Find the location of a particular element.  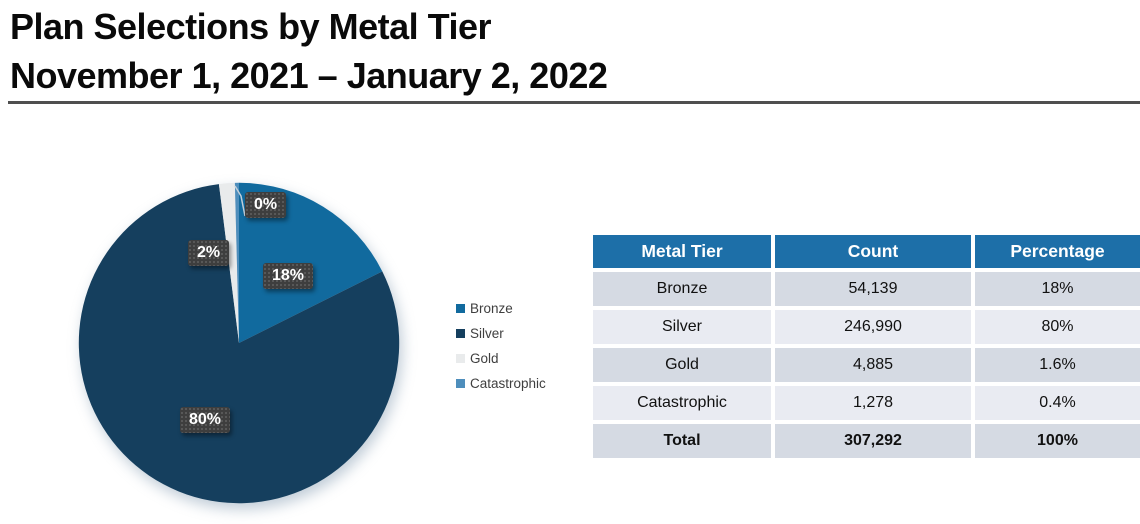

silver-swatch-icon is located at coordinates (460, 333).